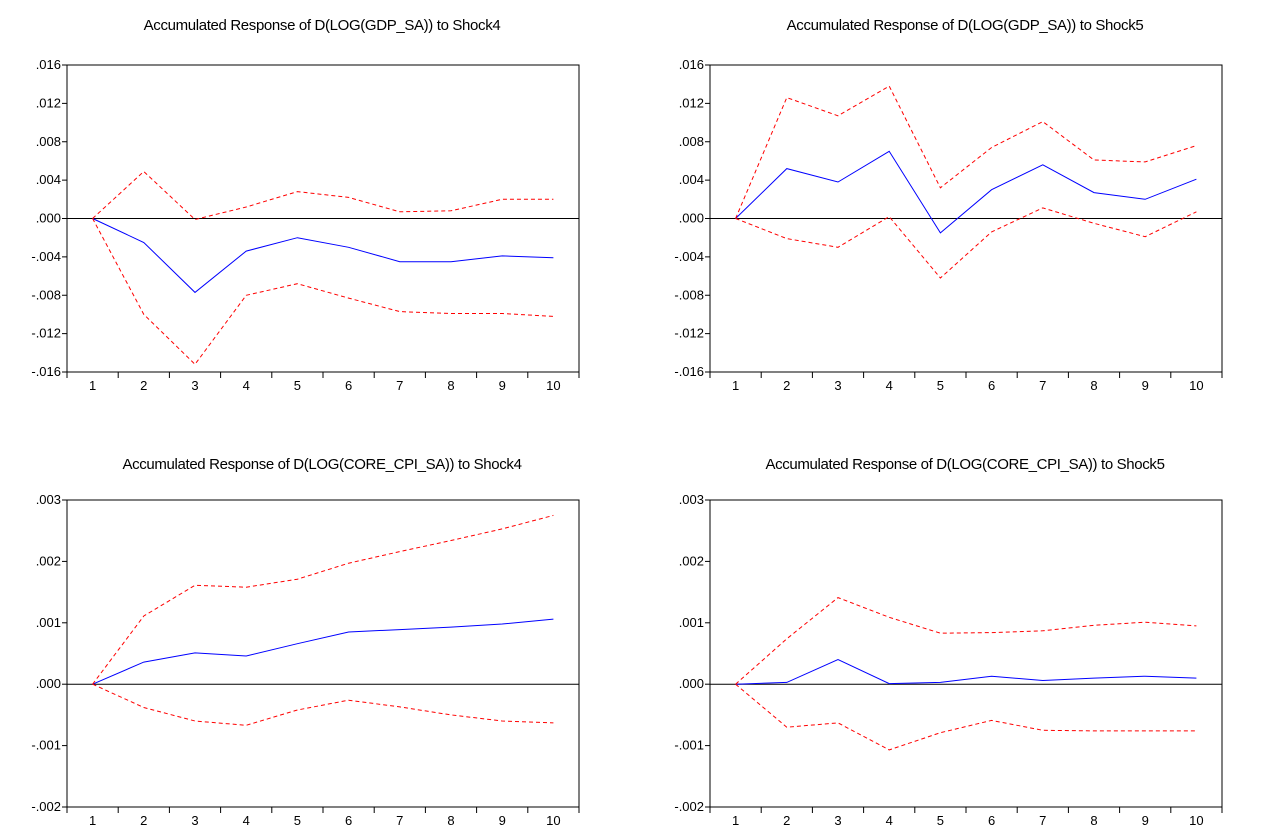 The height and width of the screenshot is (834, 1262). What do you see at coordinates (691, 102) in the screenshot?
I see `y-tick-label: .012` at bounding box center [691, 102].